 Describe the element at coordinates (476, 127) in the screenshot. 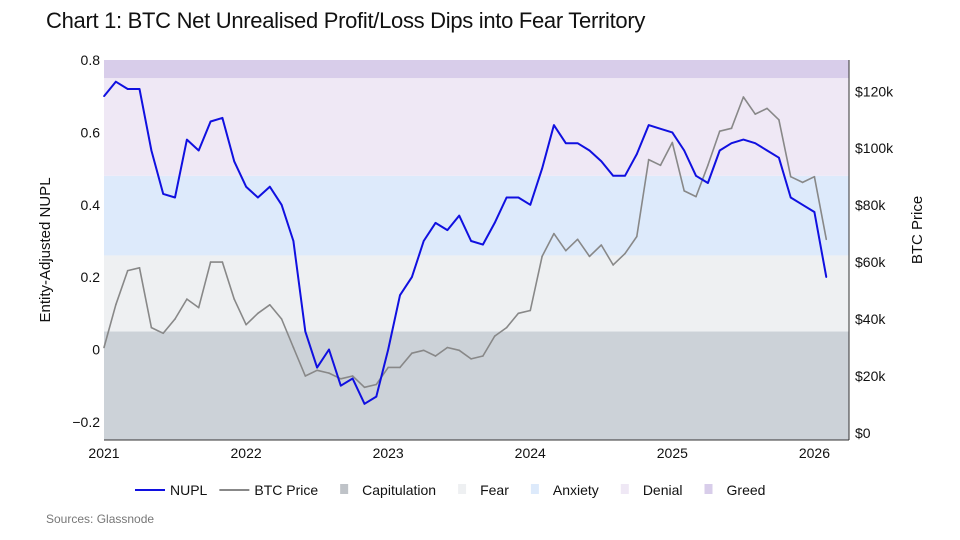

I see `band-denial` at that location.